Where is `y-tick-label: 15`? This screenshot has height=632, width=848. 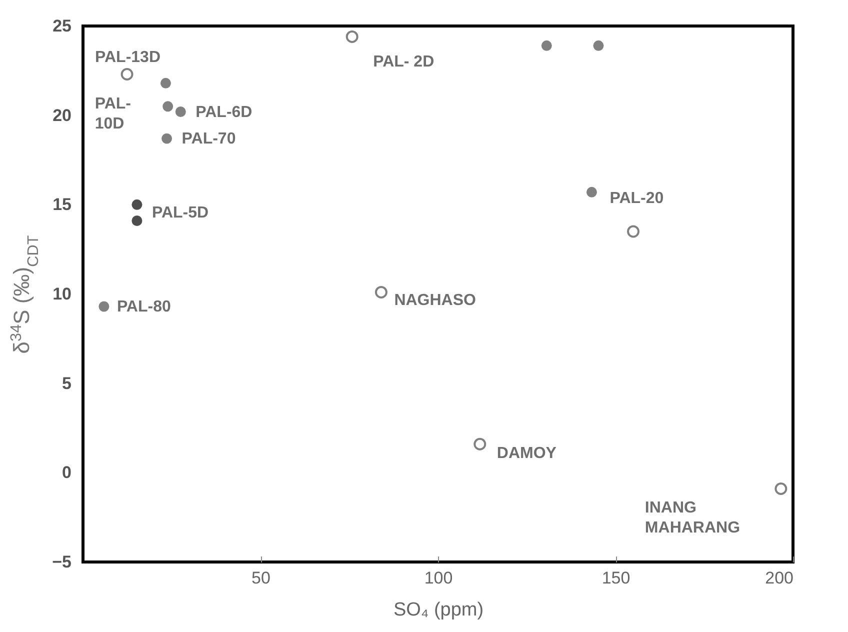
y-tick-label: 15 is located at coordinates (62, 204).